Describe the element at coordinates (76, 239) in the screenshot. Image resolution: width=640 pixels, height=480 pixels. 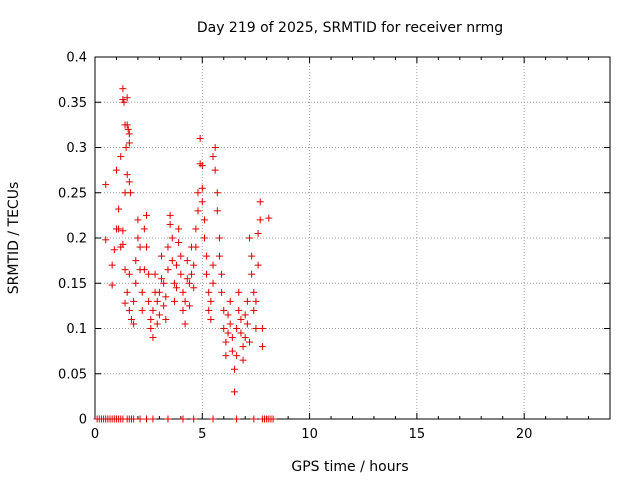
I see `y-tick-label: 0.2` at that location.